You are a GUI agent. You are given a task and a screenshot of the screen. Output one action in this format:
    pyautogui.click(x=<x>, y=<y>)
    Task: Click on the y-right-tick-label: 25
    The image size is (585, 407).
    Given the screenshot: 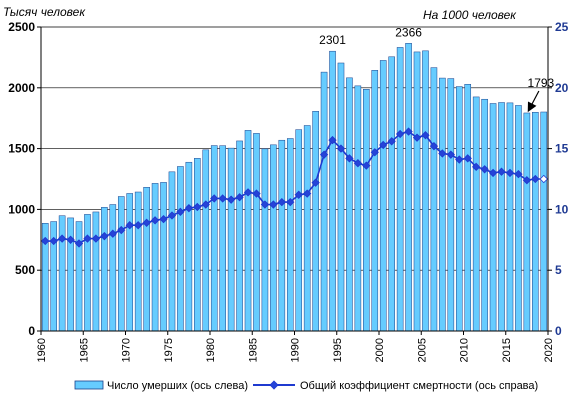 What is the action you would take?
    pyautogui.click(x=562, y=27)
    